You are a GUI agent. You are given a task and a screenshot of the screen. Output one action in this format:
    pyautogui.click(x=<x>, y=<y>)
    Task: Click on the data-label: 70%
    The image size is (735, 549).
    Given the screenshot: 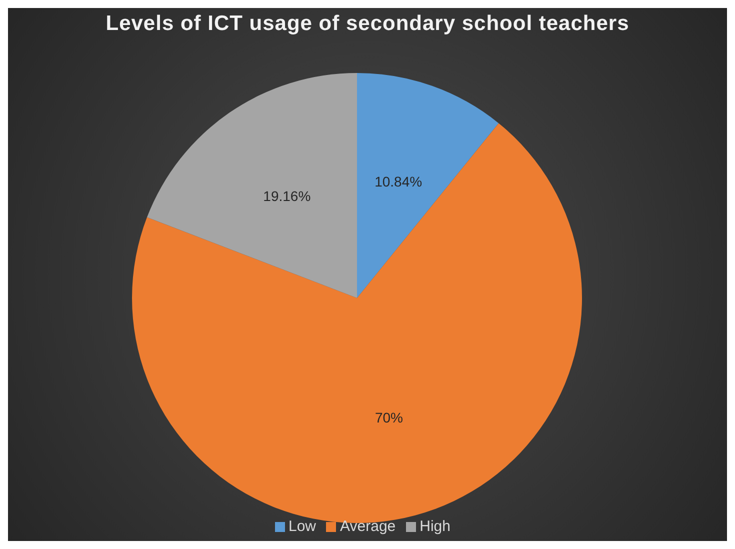 What is the action you would take?
    pyautogui.click(x=388, y=418)
    